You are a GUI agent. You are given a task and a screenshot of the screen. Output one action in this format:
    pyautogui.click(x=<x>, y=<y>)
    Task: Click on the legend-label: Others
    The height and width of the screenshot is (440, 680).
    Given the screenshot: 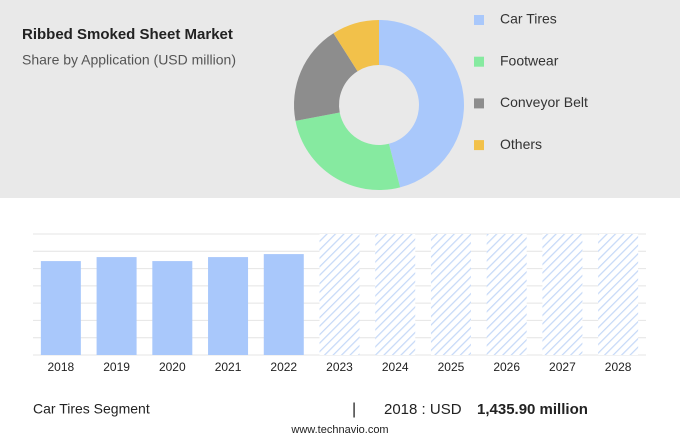 What is the action you would take?
    pyautogui.click(x=521, y=144)
    